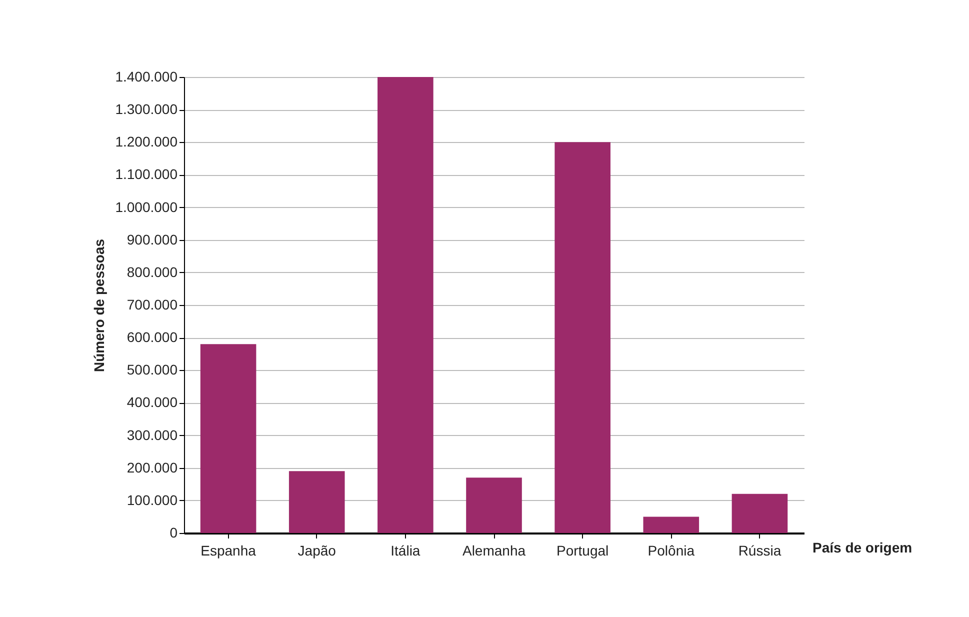 The image size is (969, 617). What do you see at coordinates (152, 304) in the screenshot?
I see `y-tick-label: 700.000` at bounding box center [152, 304].